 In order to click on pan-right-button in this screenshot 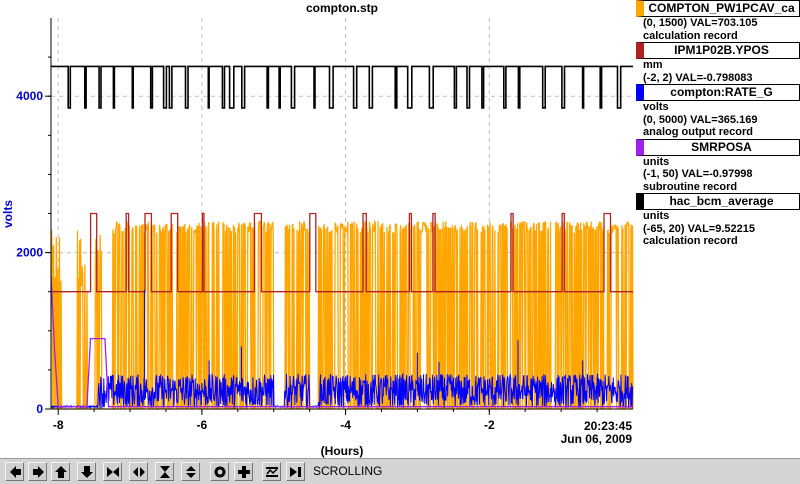, I will do `click(37, 471)`.